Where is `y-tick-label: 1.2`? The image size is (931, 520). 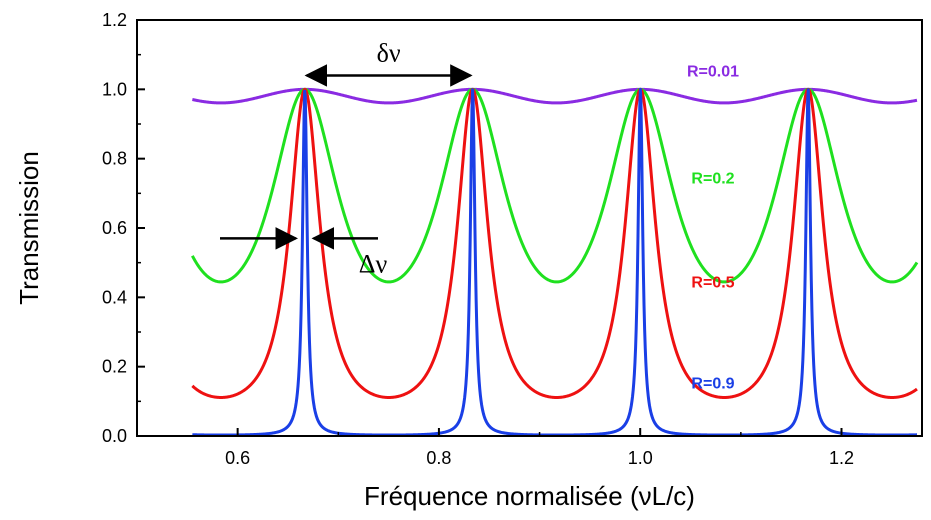
y-tick-label: 1.2 is located at coordinates (114, 20).